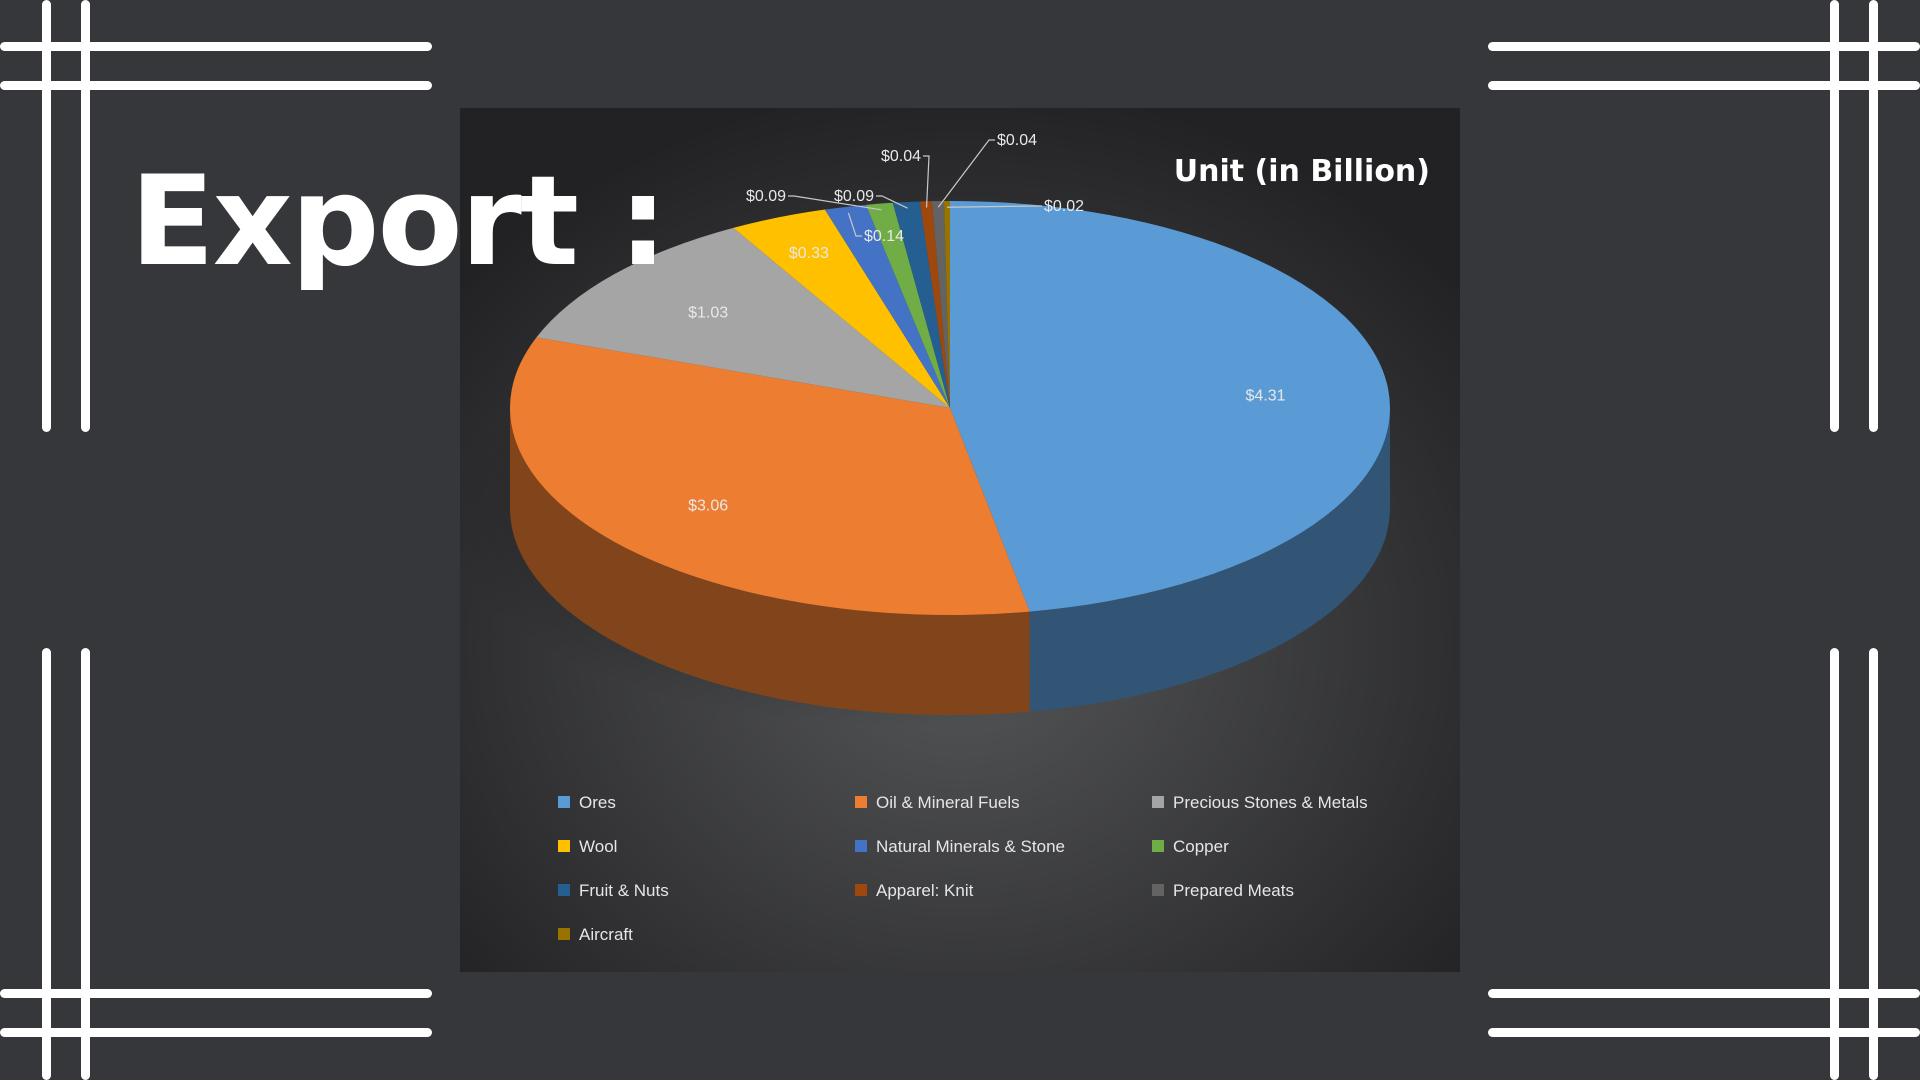 This screenshot has height=1080, width=1920. What do you see at coordinates (809, 253) in the screenshot?
I see `slice-value-label: $0.33` at bounding box center [809, 253].